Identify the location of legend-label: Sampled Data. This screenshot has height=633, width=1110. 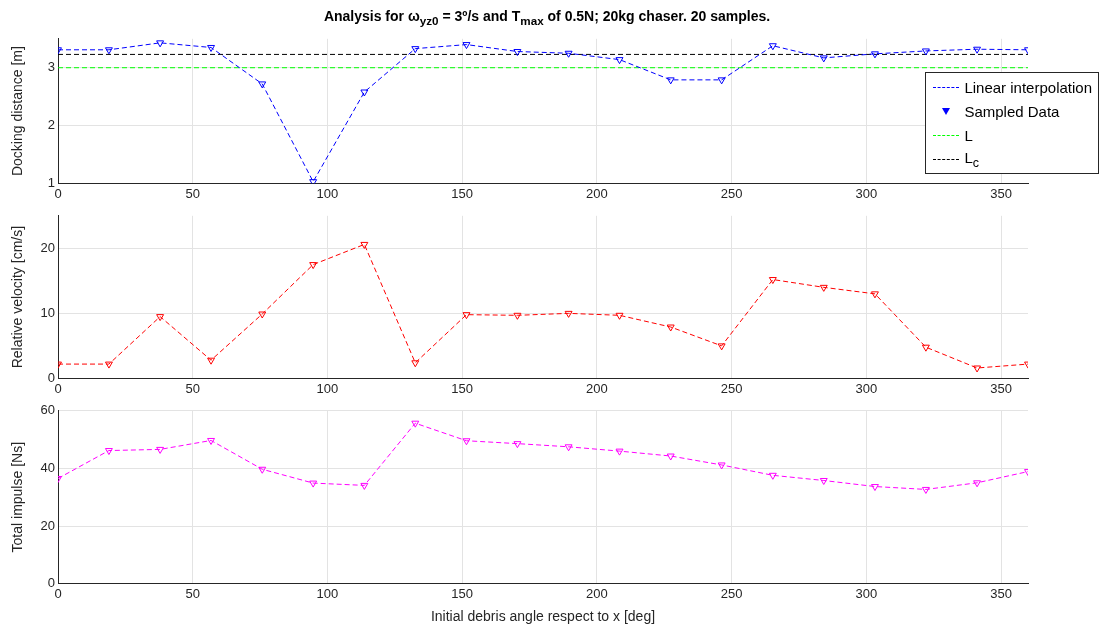
(1012, 111).